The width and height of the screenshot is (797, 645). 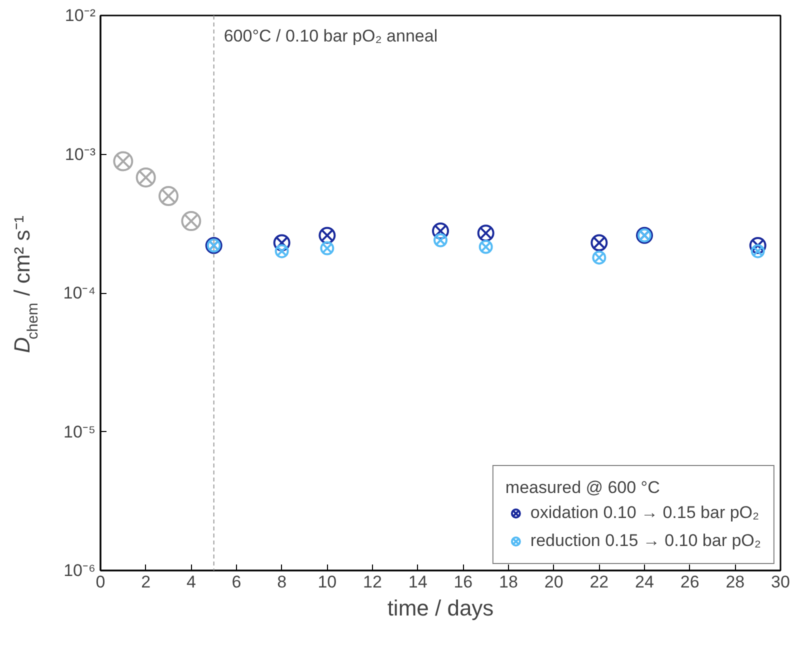 What do you see at coordinates (80, 15) in the screenshot?
I see `y-tick-label: 10⁻²` at bounding box center [80, 15].